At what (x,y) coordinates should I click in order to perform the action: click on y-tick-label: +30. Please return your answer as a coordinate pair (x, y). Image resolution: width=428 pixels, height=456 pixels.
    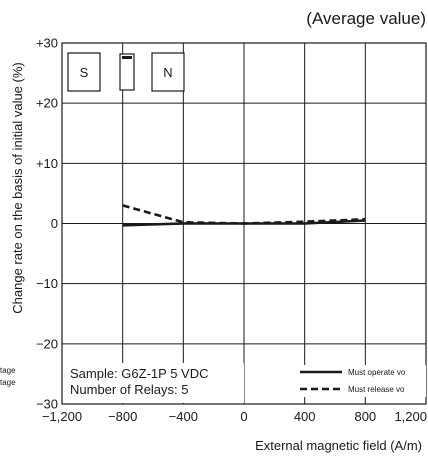
    Looking at the image, I should click on (47, 43).